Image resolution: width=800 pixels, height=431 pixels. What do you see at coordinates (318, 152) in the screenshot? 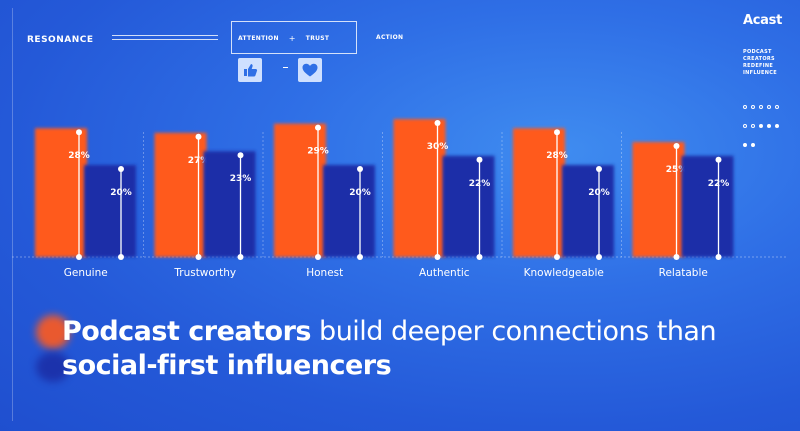
I see `data-label: 29%` at bounding box center [318, 152].